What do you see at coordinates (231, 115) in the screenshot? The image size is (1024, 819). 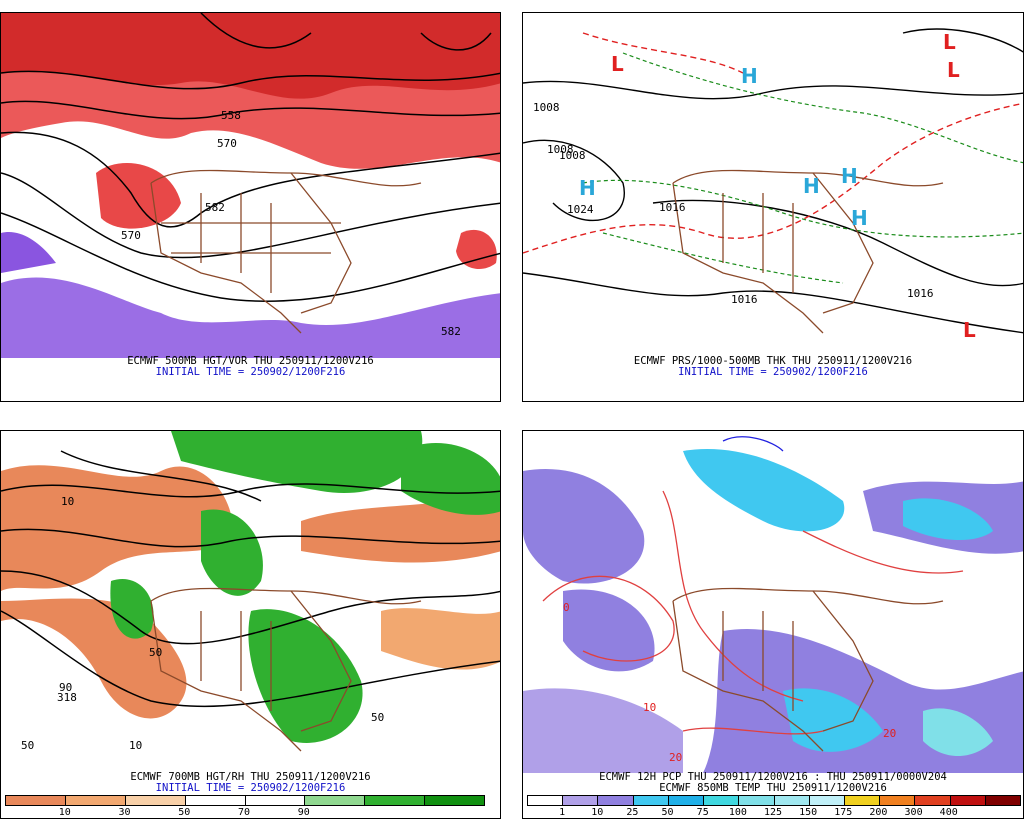 I see `contour-label: 558` at bounding box center [231, 115].